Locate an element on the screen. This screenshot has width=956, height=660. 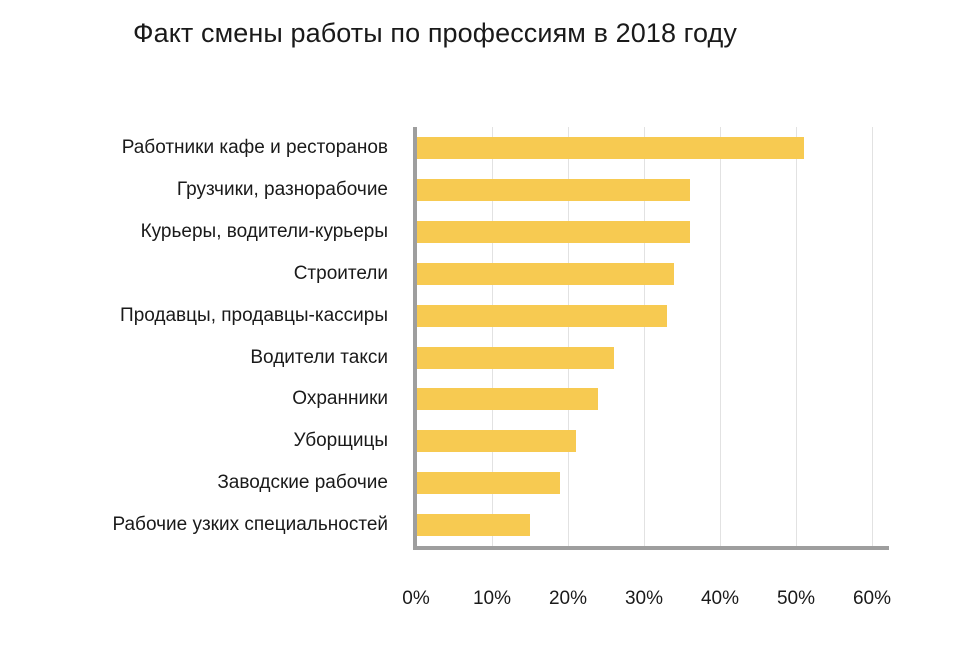
category-label: Работники кафе и ресторанов is located at coordinates (254, 147).